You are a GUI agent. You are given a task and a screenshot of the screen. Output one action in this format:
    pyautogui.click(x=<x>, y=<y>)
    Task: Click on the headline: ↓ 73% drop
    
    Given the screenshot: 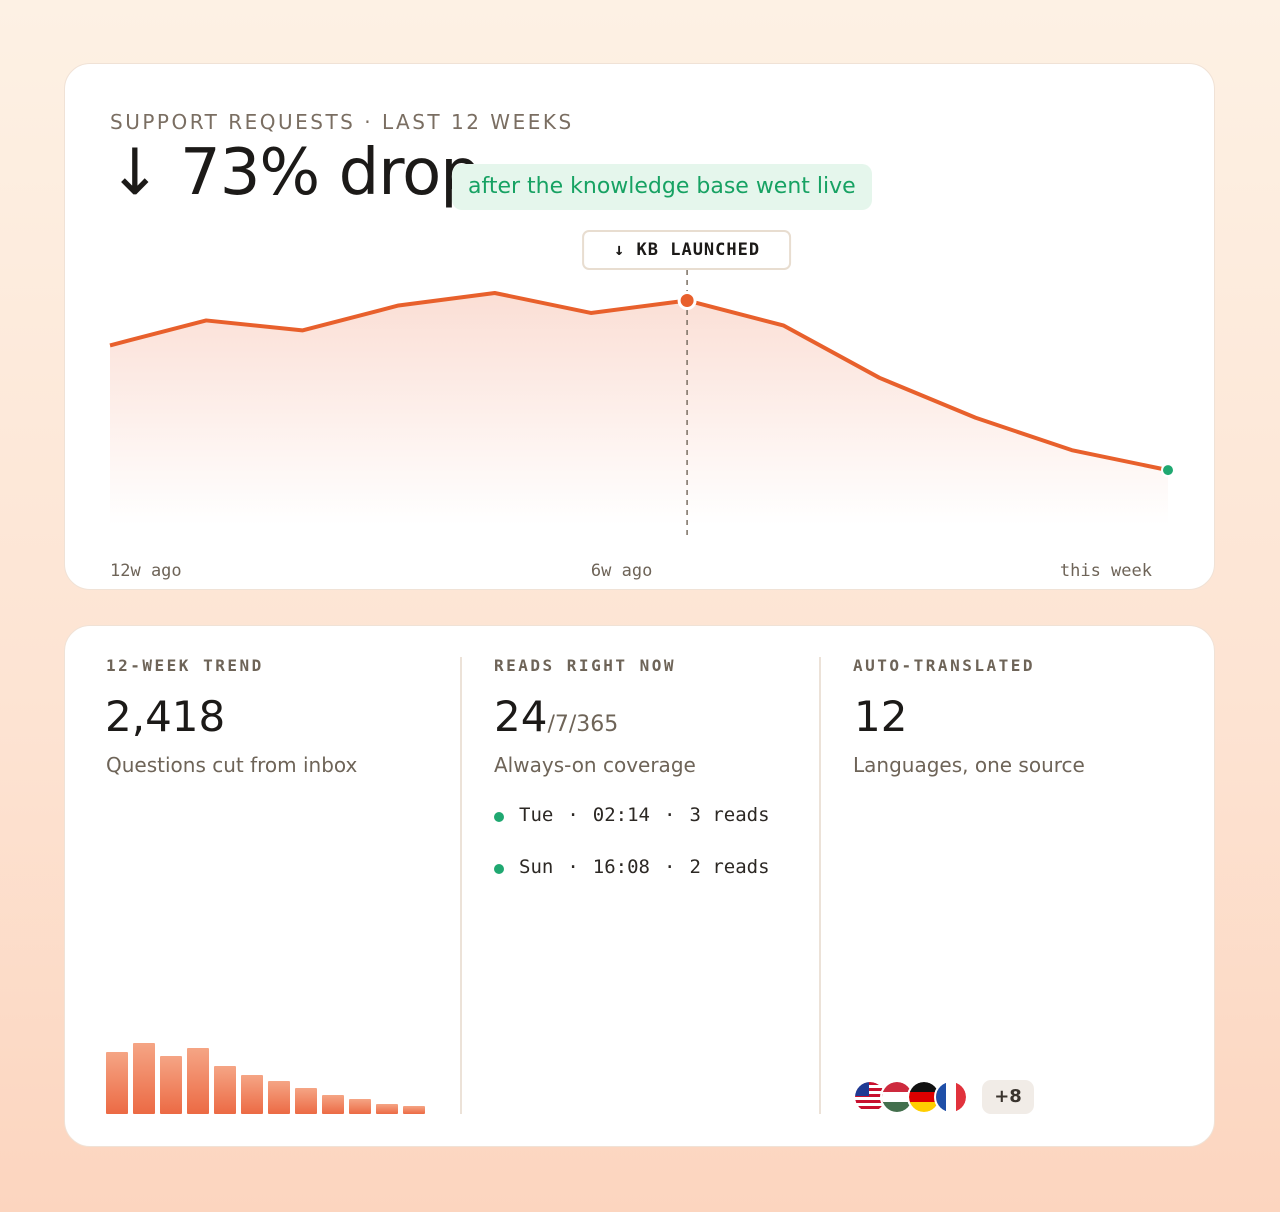 What is the action you would take?
    pyautogui.click(x=294, y=173)
    